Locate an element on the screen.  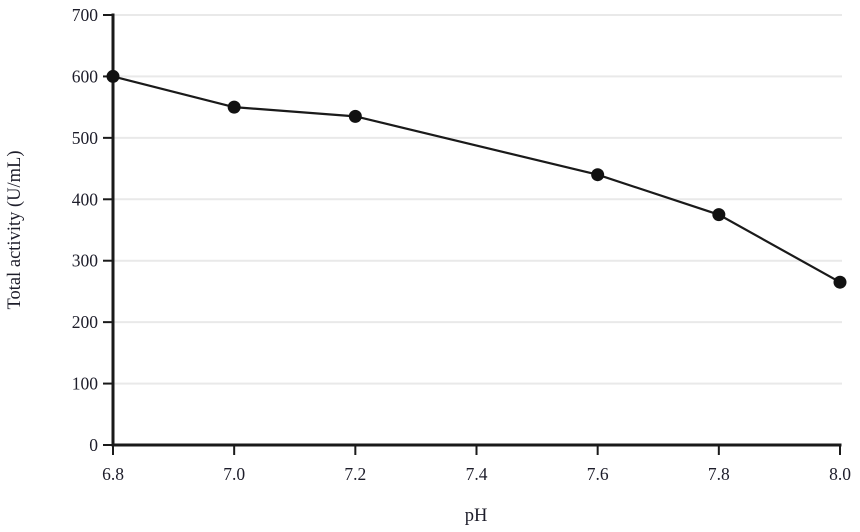
x-axis-tick-label: 8.0 is located at coordinates (840, 474).